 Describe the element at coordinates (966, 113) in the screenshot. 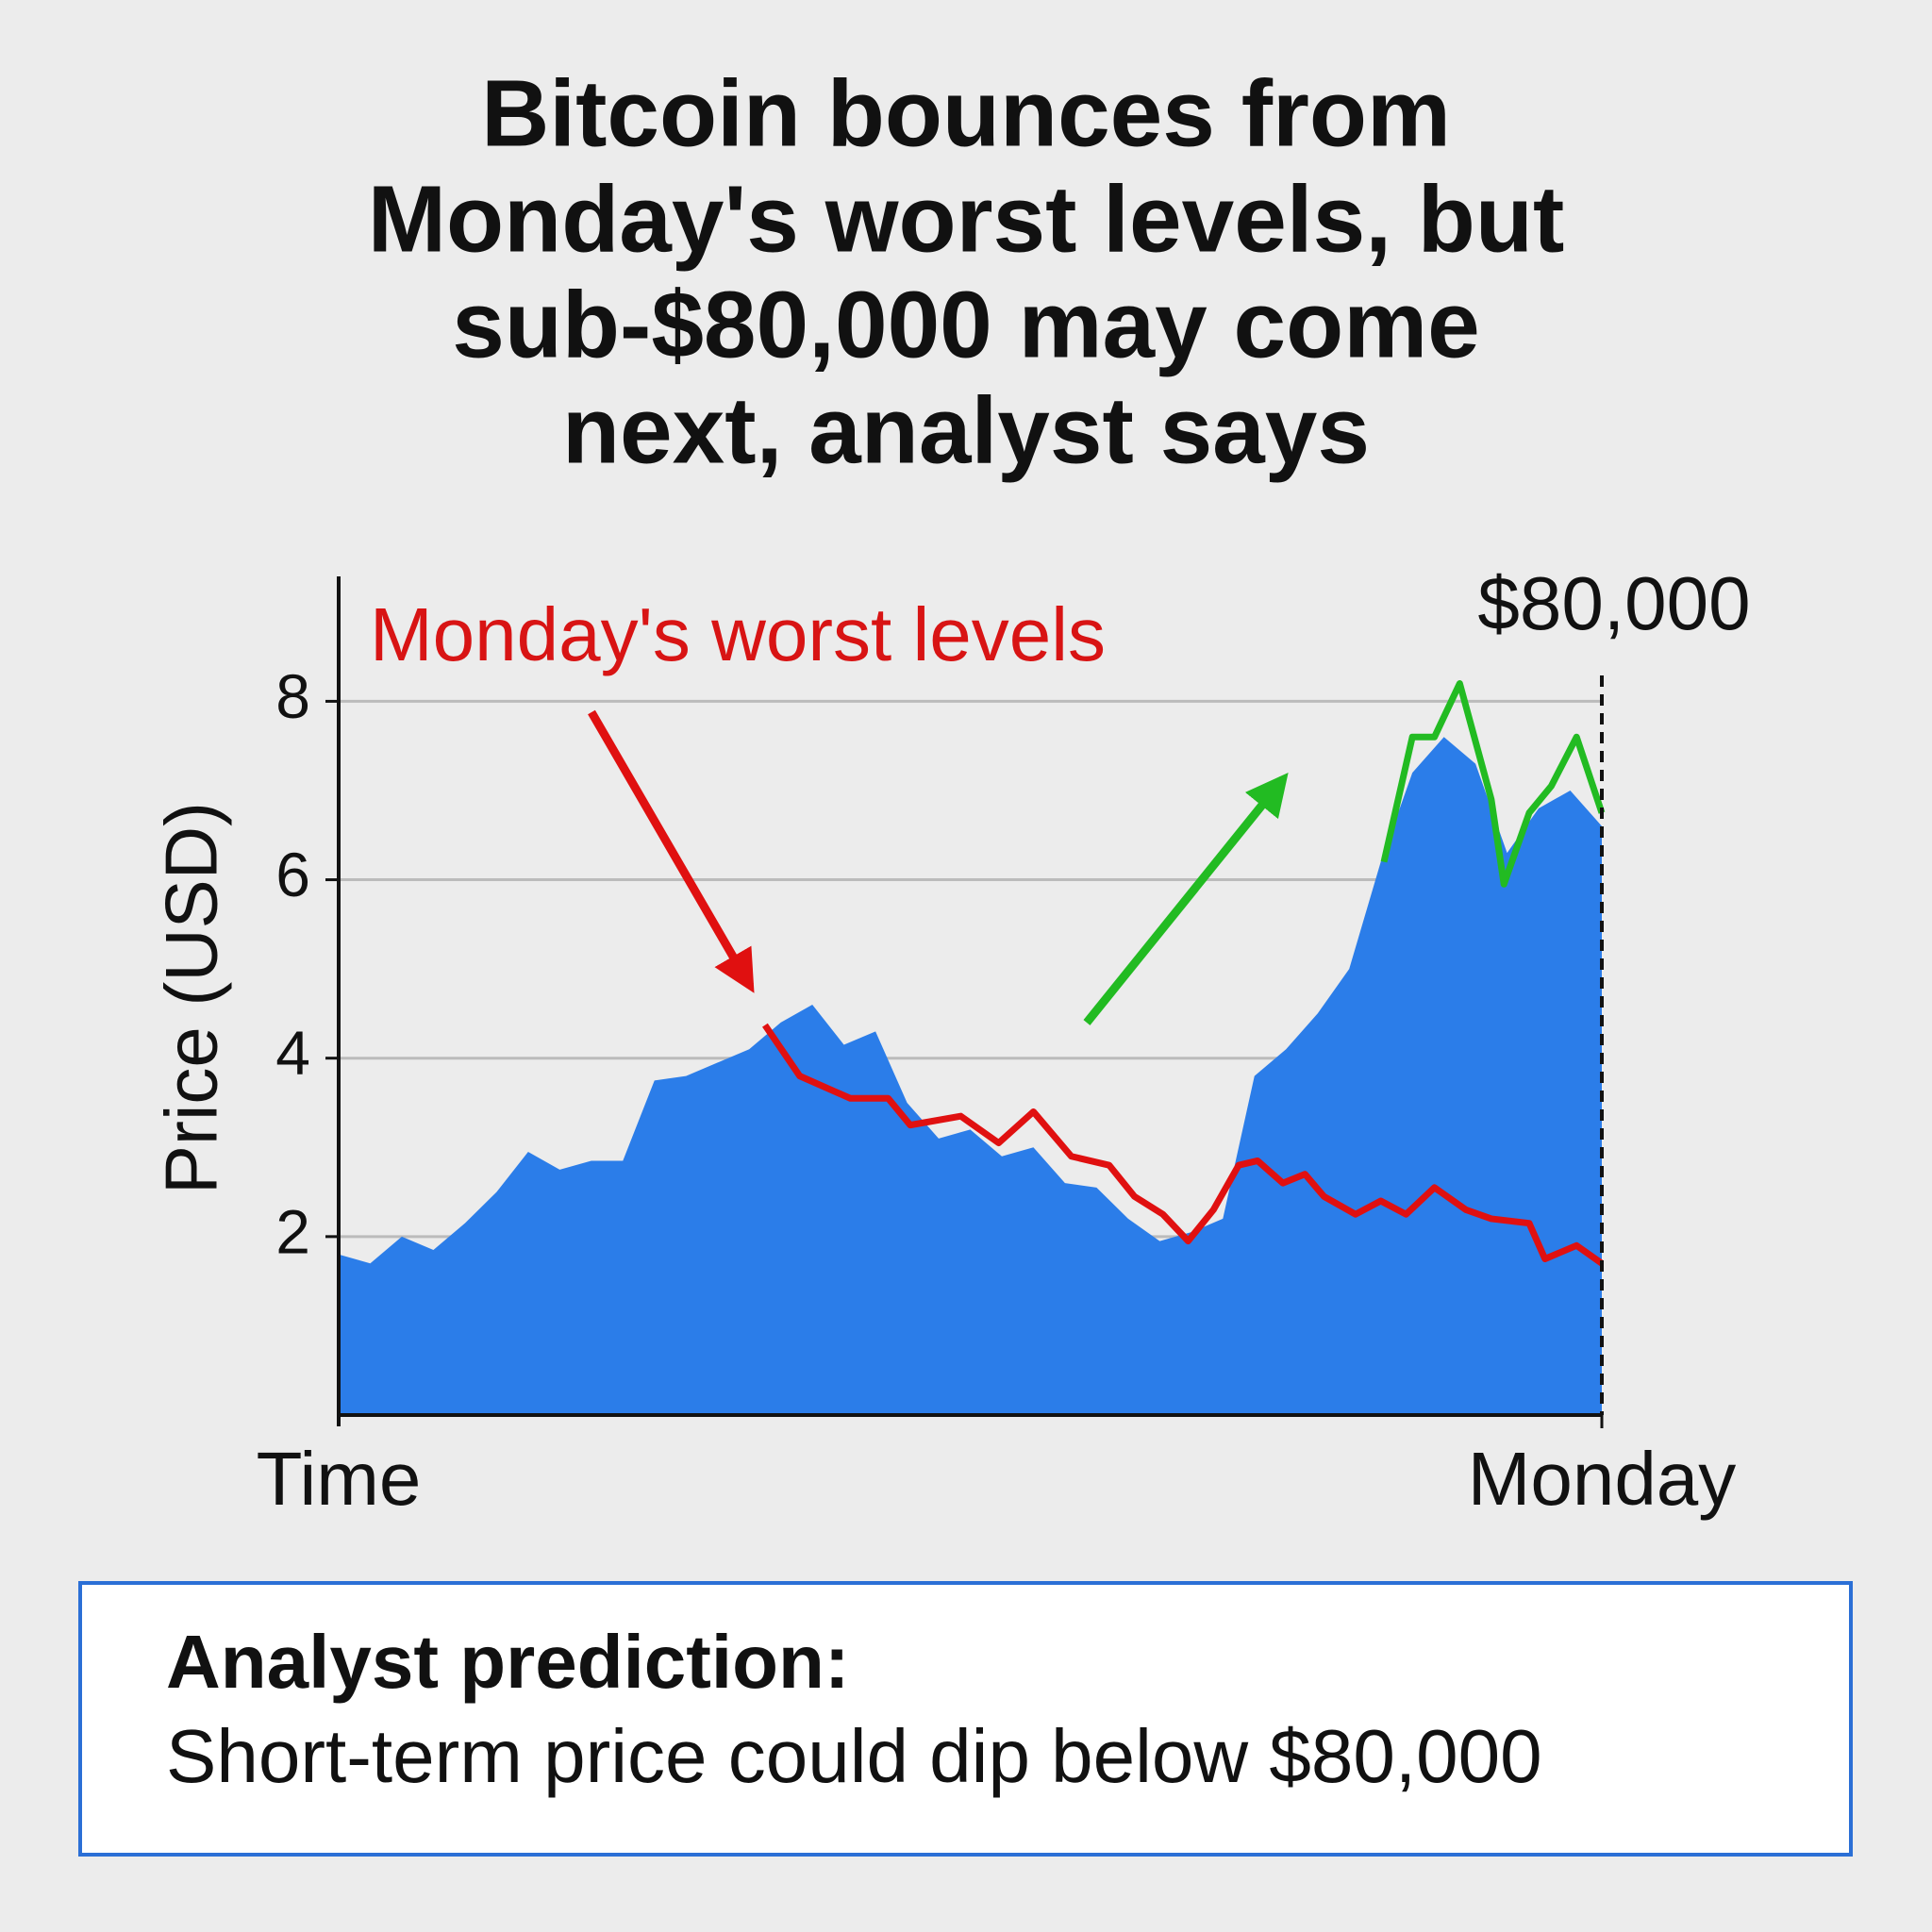

I see `title-line: Bitcoin bounces from` at that location.